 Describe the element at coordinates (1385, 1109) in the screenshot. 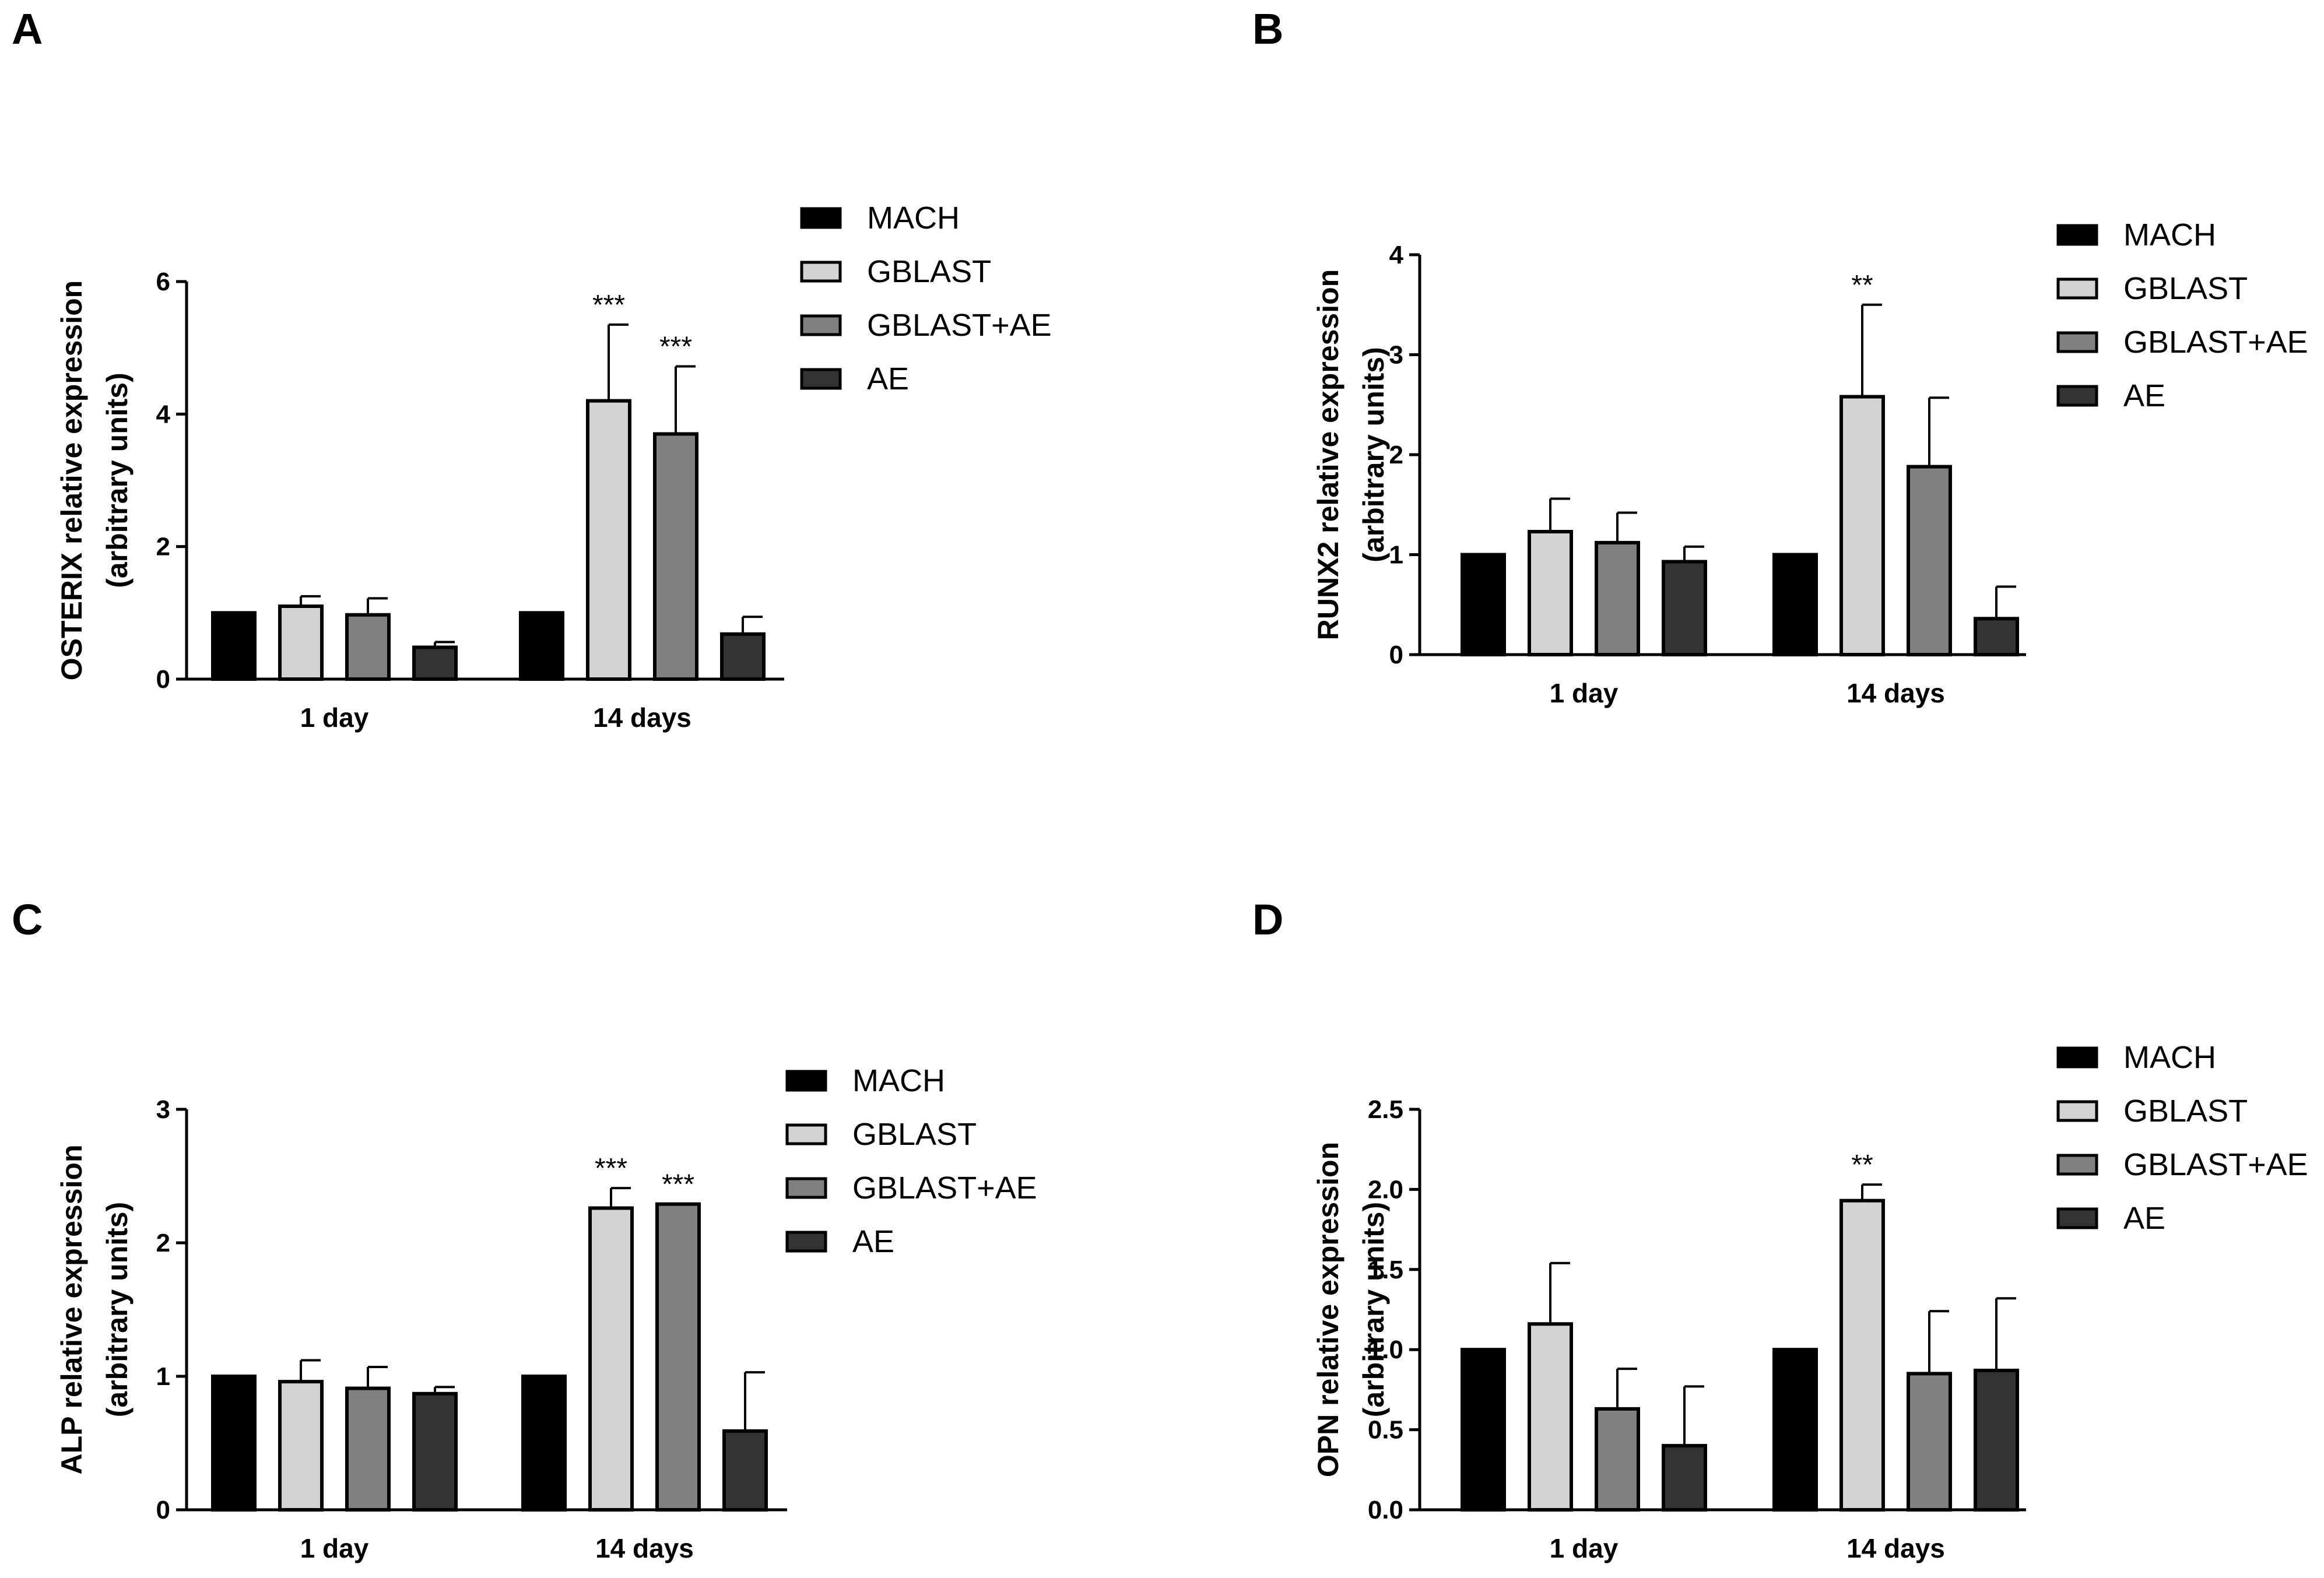

I see `y-tick-label: 2.5` at that location.